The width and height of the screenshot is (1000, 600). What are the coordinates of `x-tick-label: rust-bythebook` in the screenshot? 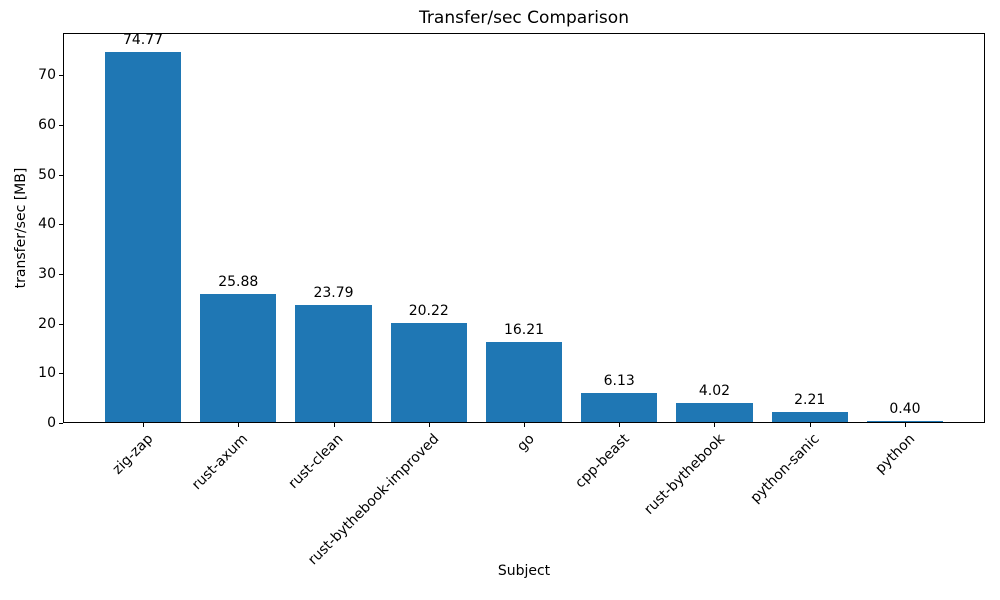 It's located at (684, 474).